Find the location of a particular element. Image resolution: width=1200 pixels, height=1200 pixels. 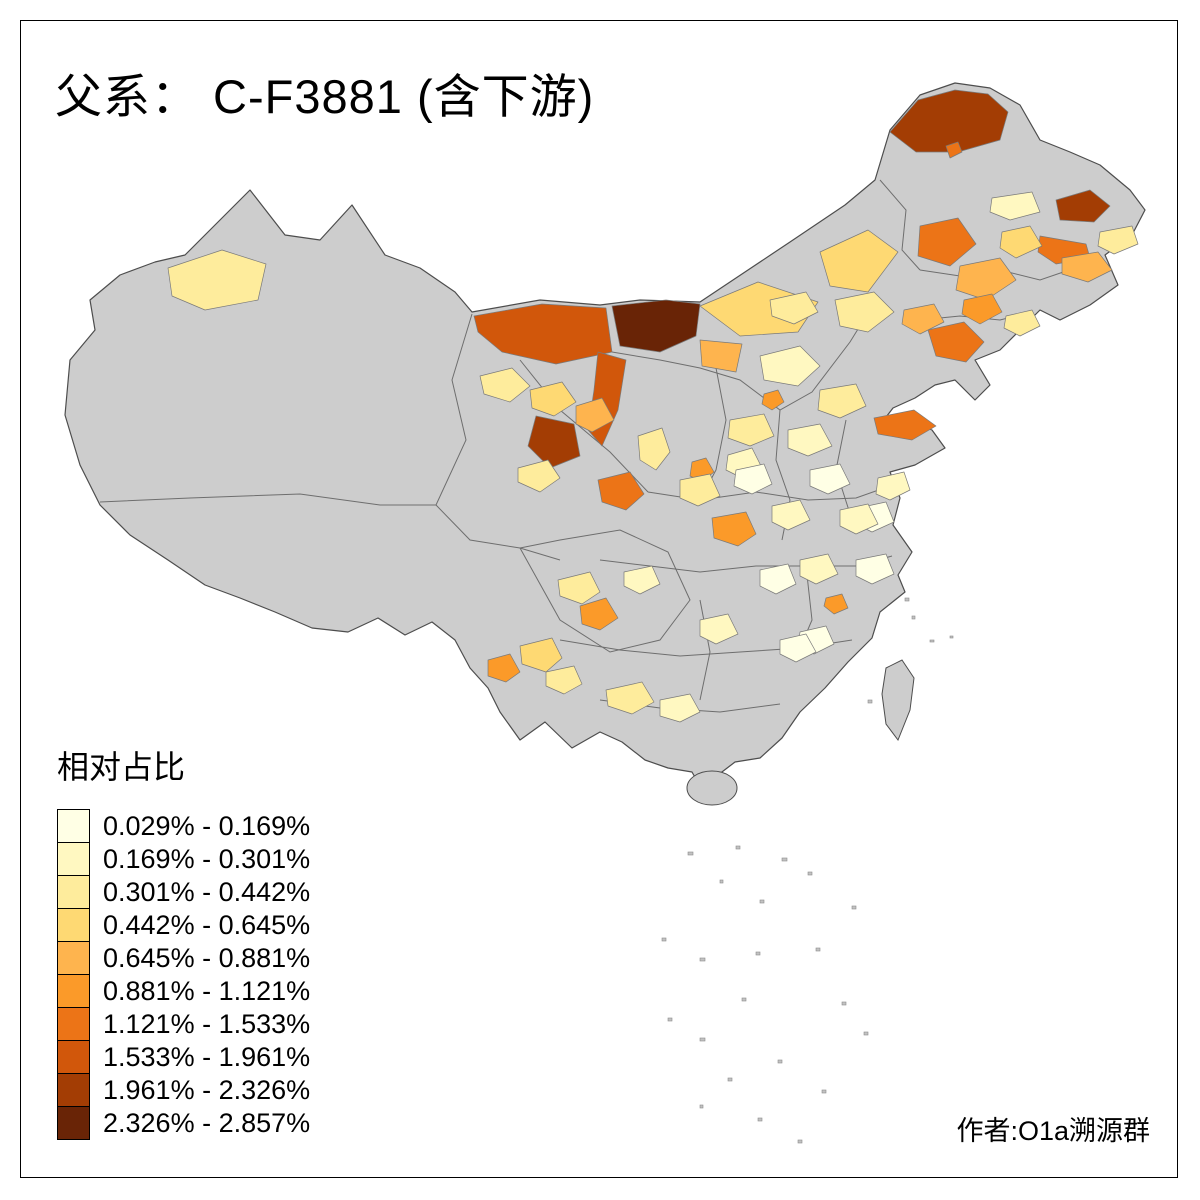

legend-item: 2.326% - 2.857% is located at coordinates (183, 1123).